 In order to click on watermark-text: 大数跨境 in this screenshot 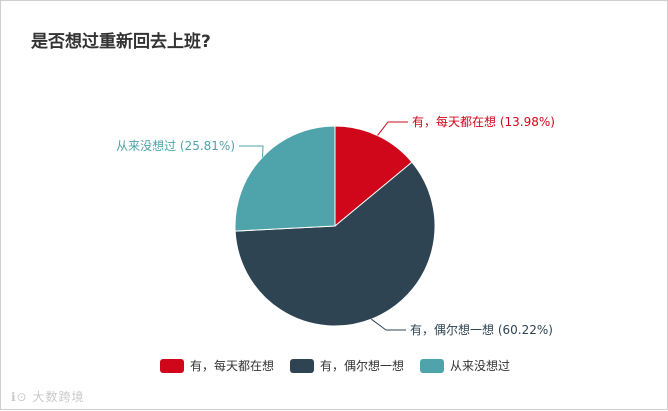, I will do `click(58, 397)`.